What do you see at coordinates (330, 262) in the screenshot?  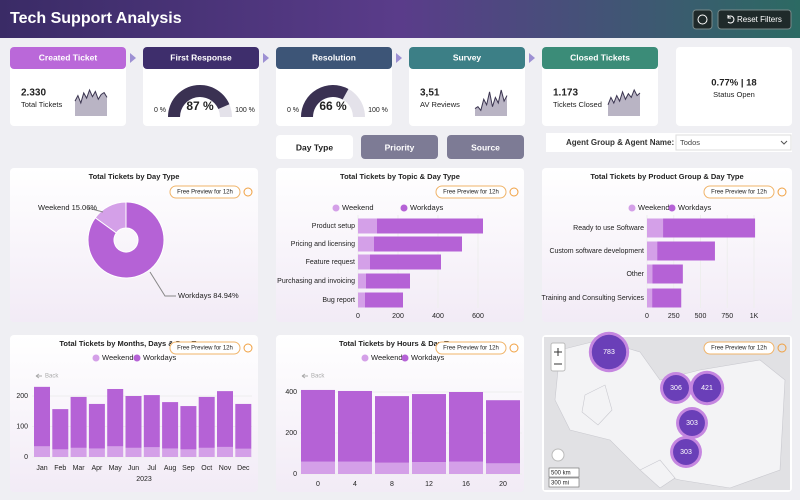 I see `y-tick-label: Feature request` at bounding box center [330, 262].